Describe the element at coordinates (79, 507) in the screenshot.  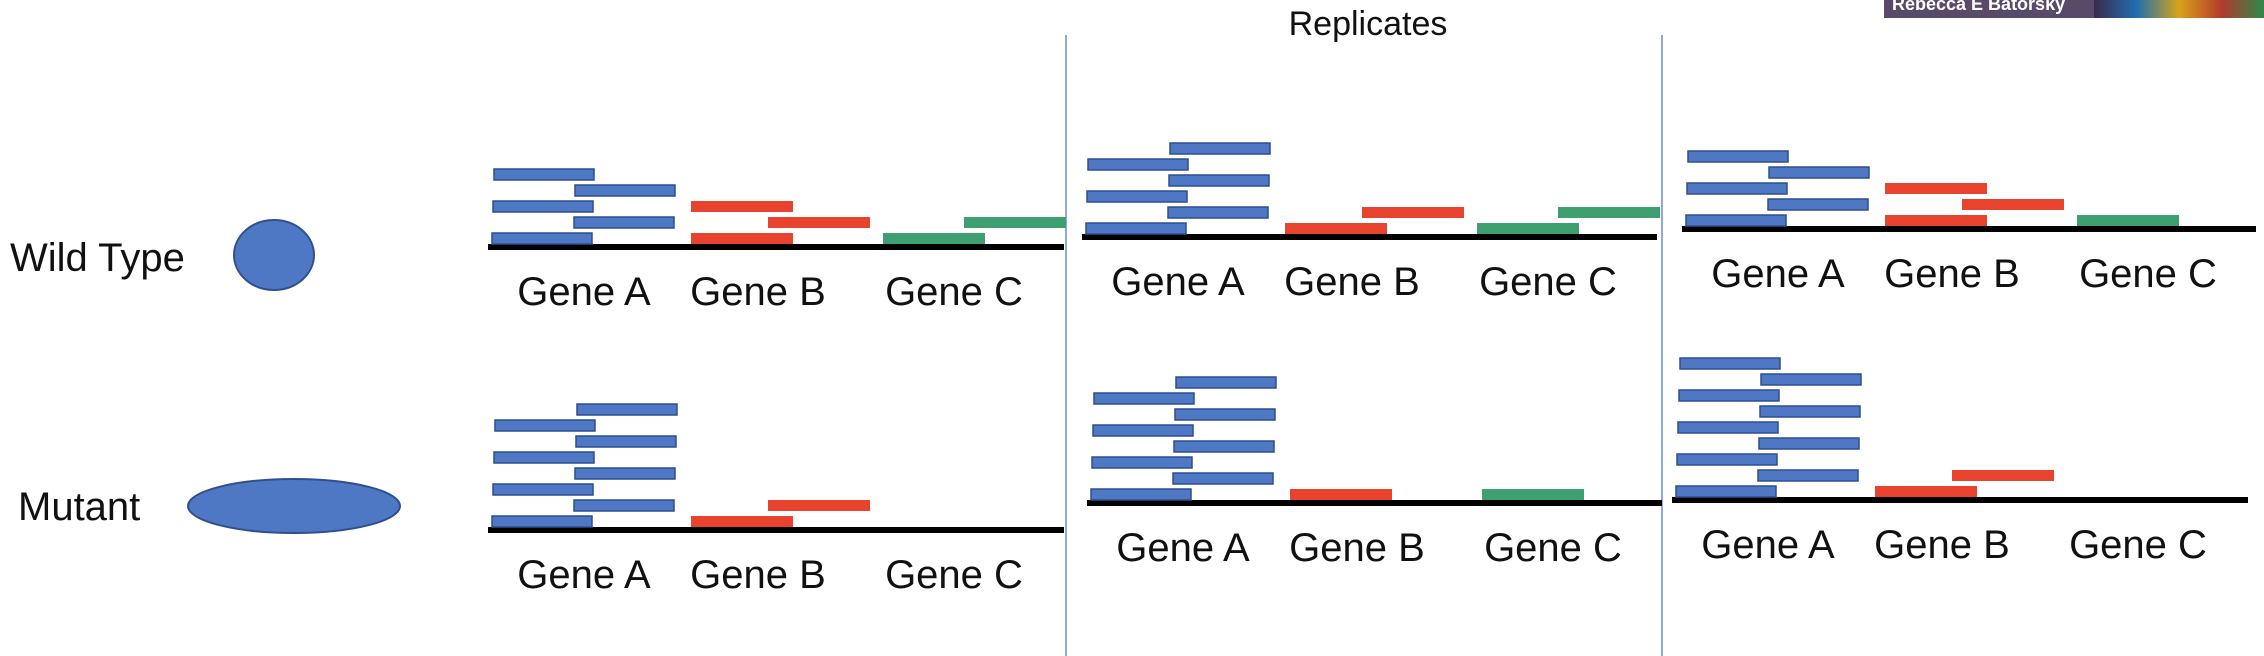
I see `mutant-label: Mutant` at that location.